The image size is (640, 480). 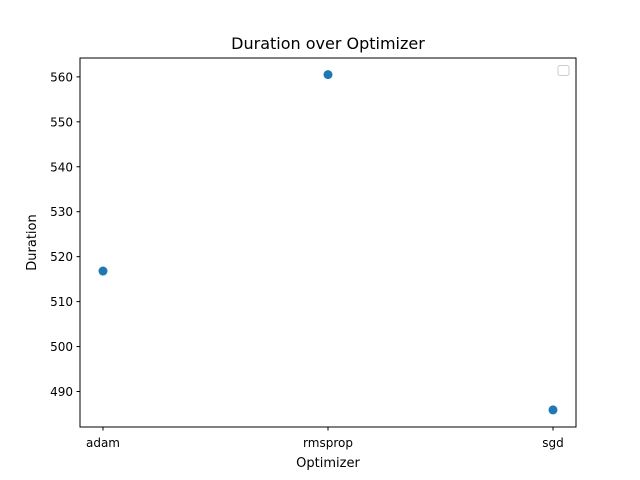 I want to click on y-axis: 490 500 510 520 530 540 550 560, so click(x=65, y=234).